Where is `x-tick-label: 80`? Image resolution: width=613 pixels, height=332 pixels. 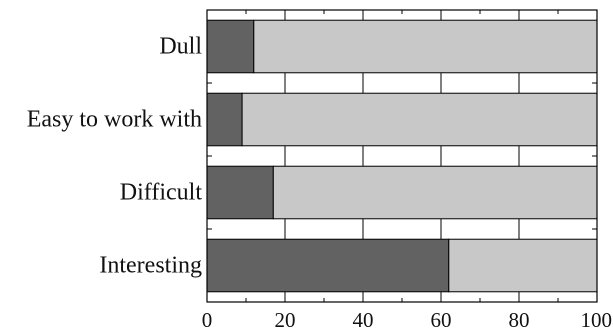
x-tick-label: 80 is located at coordinates (519, 320).